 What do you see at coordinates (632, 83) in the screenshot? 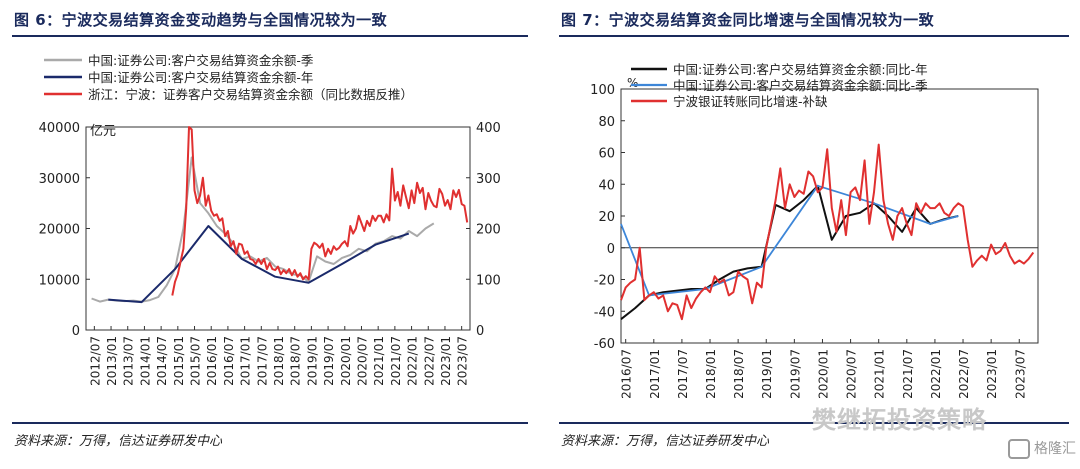
I see `y-axis-unit: %` at bounding box center [632, 83].